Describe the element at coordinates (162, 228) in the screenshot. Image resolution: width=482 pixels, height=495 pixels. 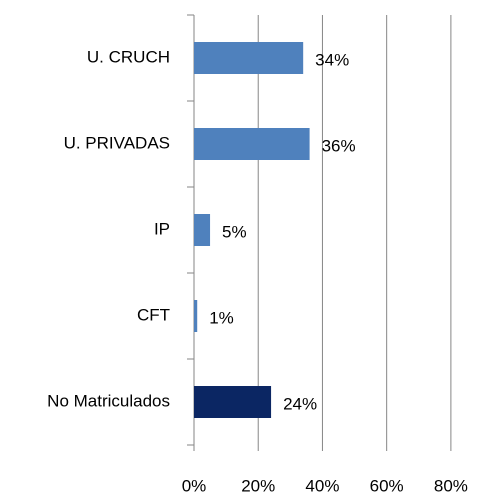
I see `y-tick-label: IP` at that location.